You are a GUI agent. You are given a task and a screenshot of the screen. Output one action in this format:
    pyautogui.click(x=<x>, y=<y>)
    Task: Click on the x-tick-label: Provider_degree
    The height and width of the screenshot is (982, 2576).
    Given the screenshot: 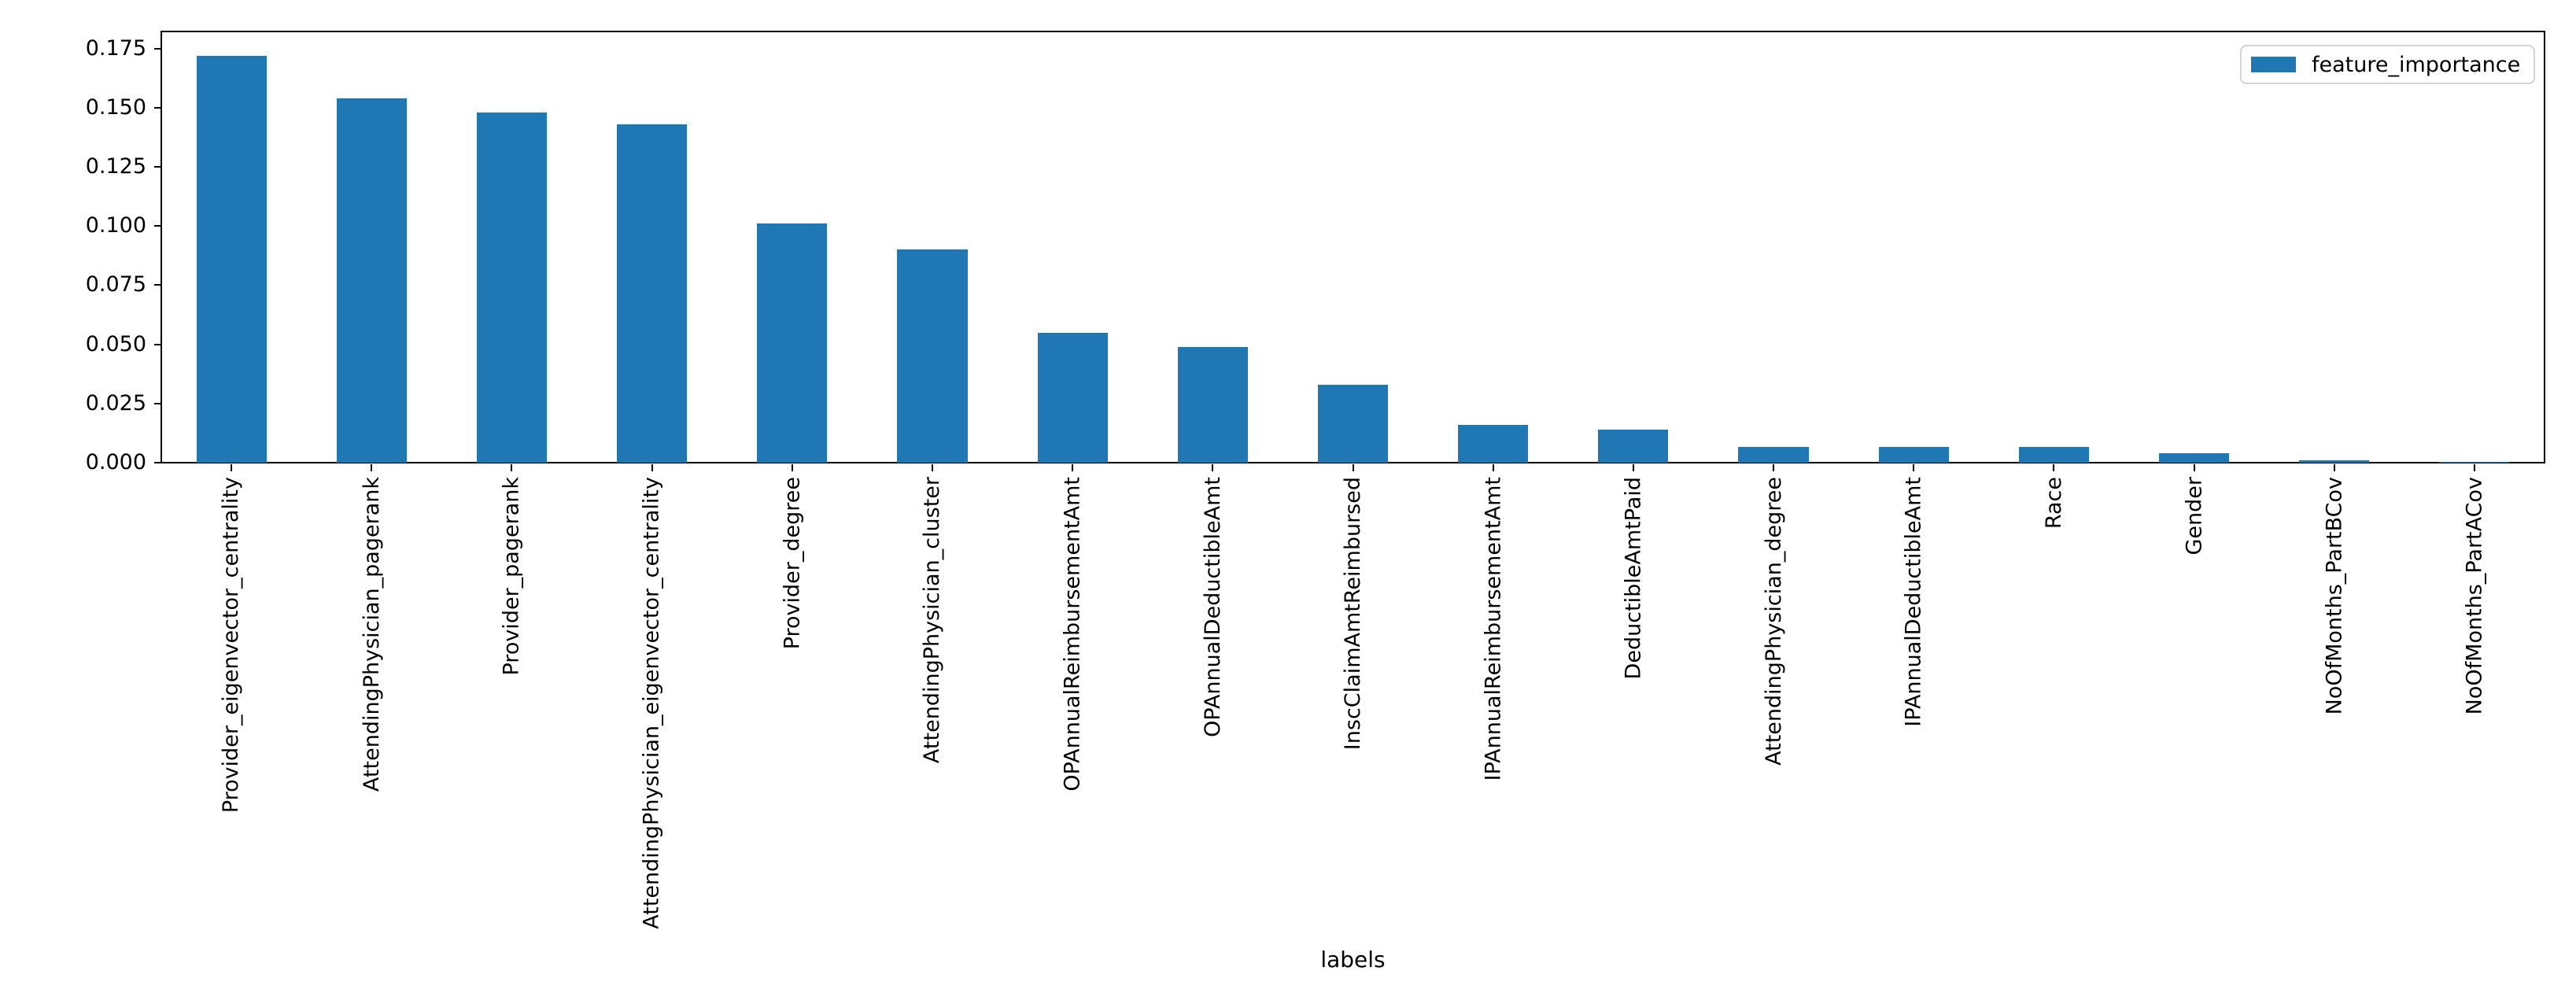 What is the action you would take?
    pyautogui.click(x=792, y=563)
    